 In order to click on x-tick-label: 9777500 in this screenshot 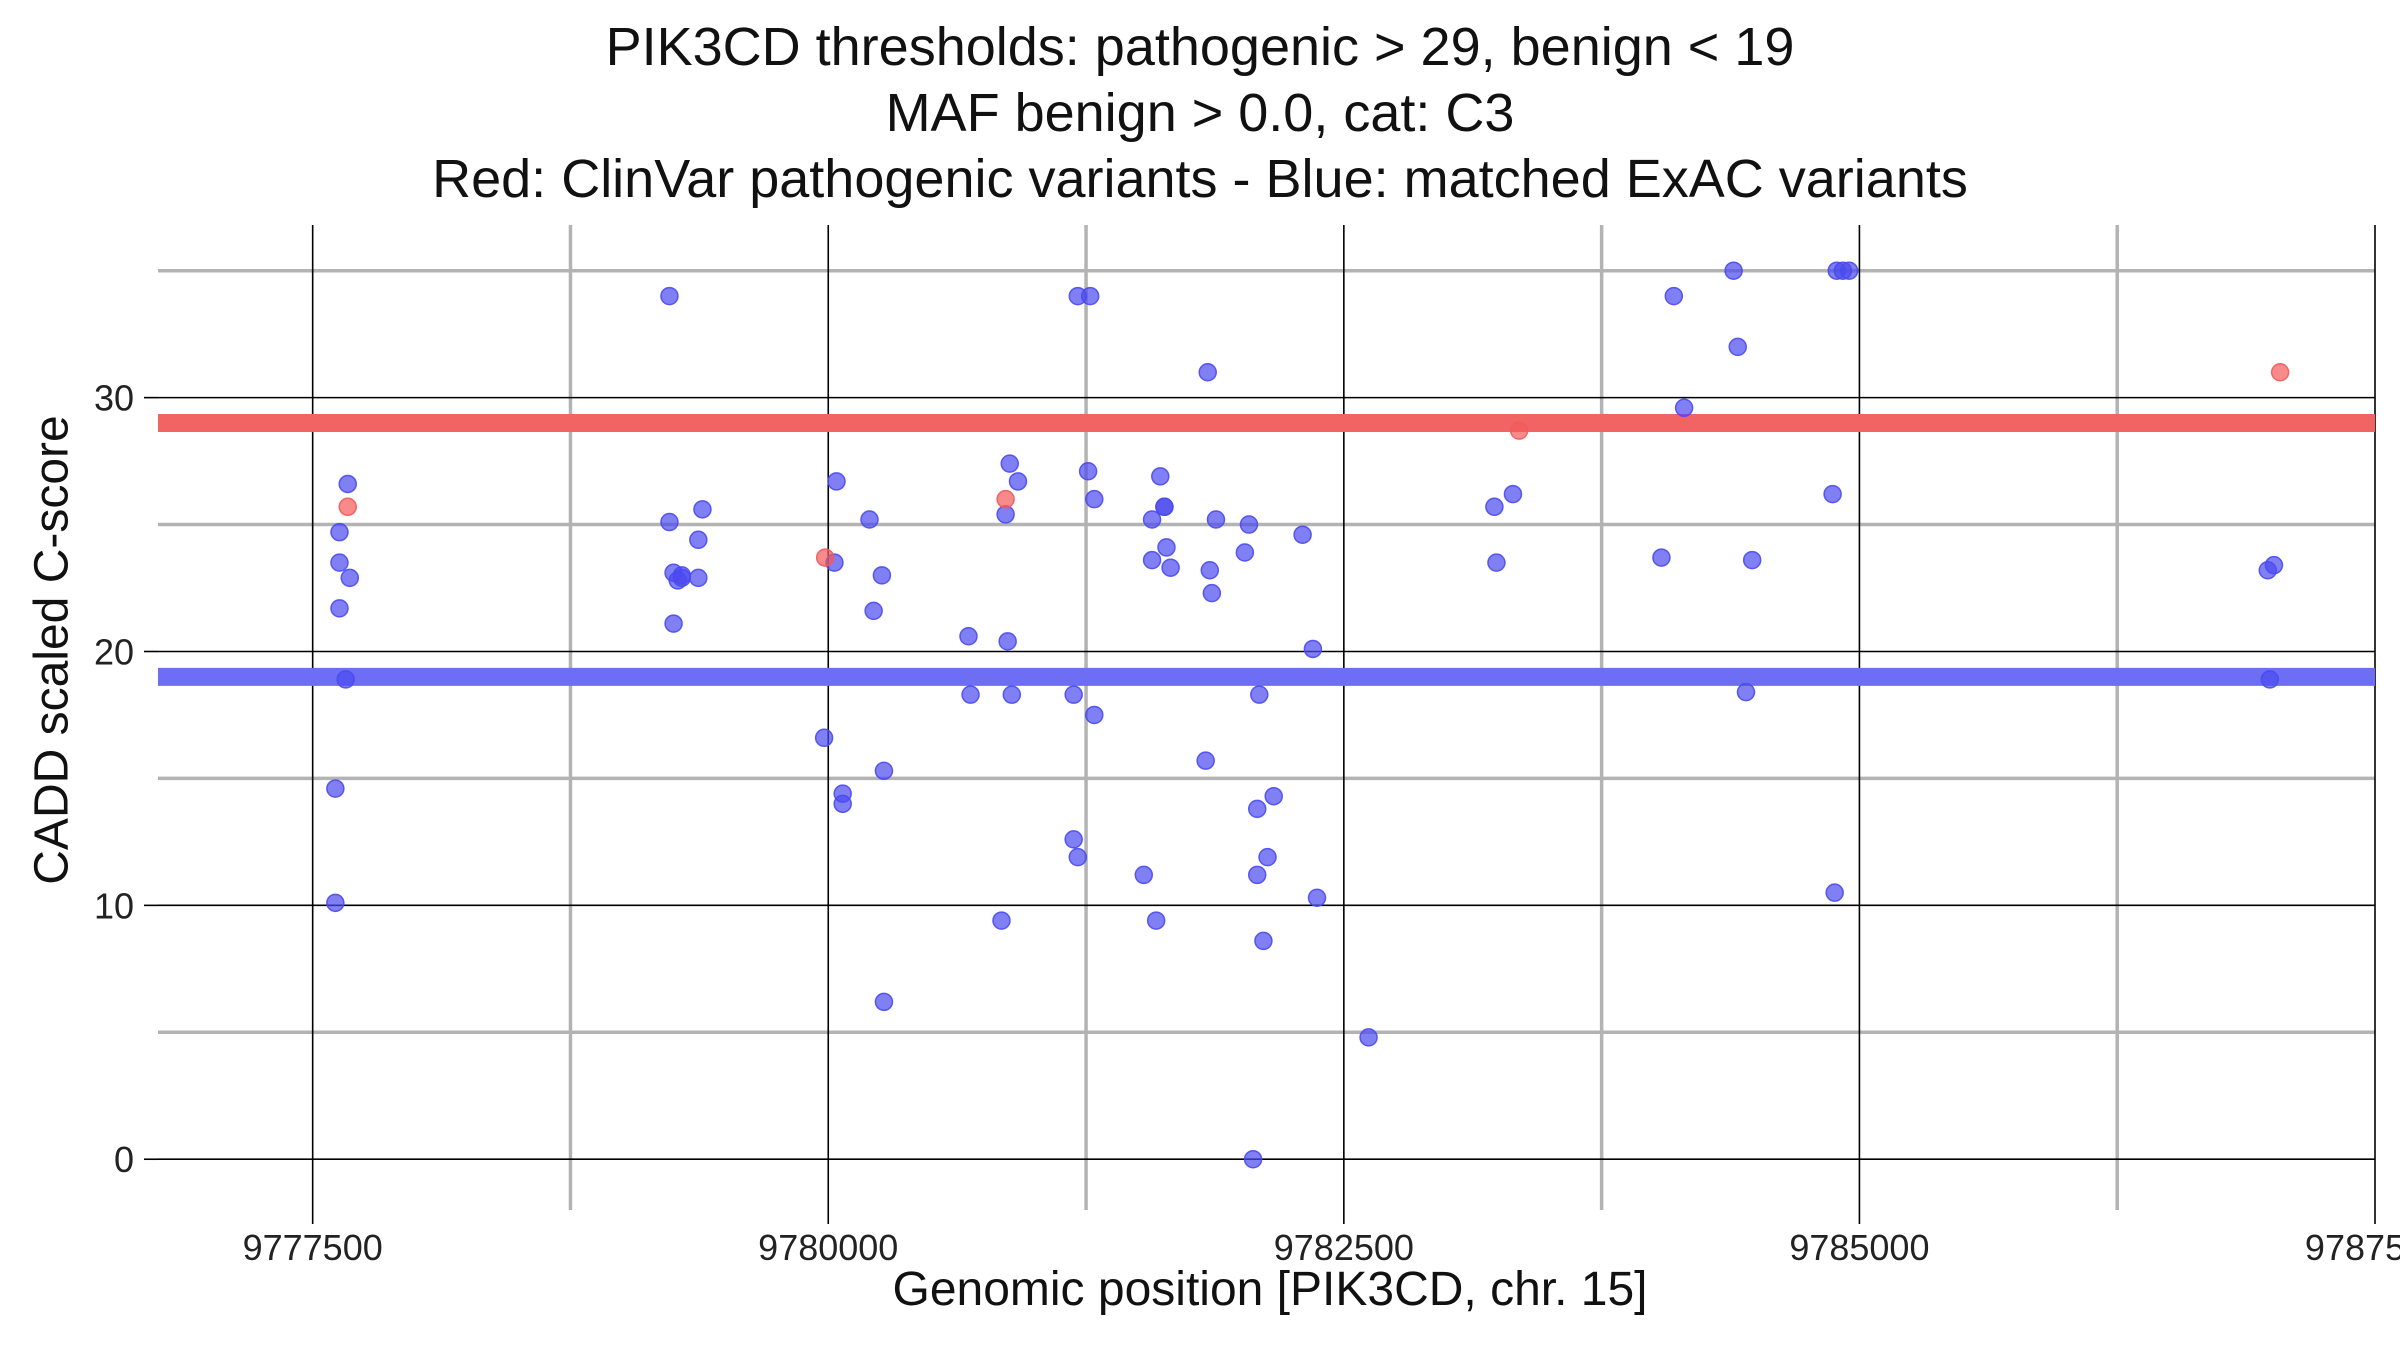, I will do `click(313, 1247)`.